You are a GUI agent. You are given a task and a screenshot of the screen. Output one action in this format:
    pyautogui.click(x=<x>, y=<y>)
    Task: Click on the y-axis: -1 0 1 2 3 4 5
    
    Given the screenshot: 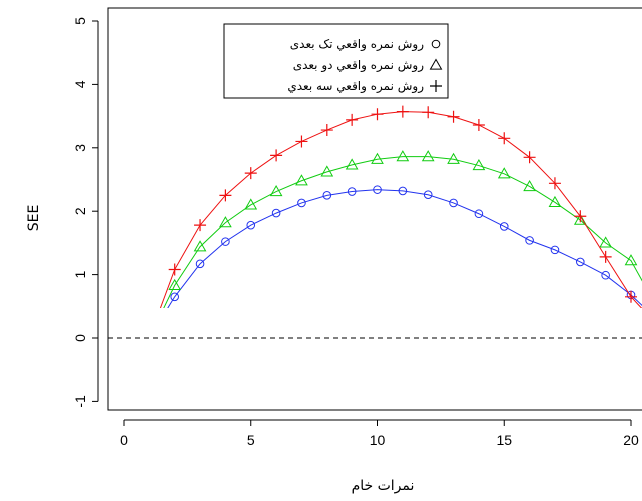 What is the action you would take?
    pyautogui.click(x=85, y=212)
    